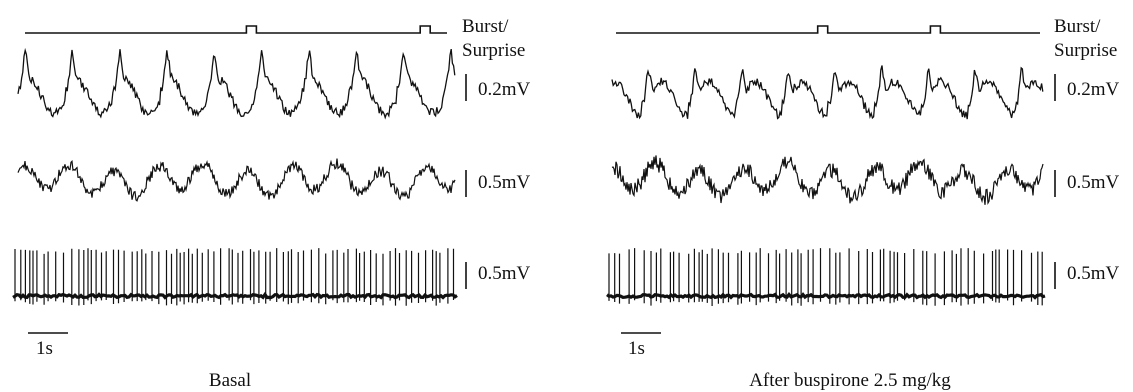  Describe the element at coordinates (826, 295) in the screenshot. I see `spike-train-baseline` at that location.